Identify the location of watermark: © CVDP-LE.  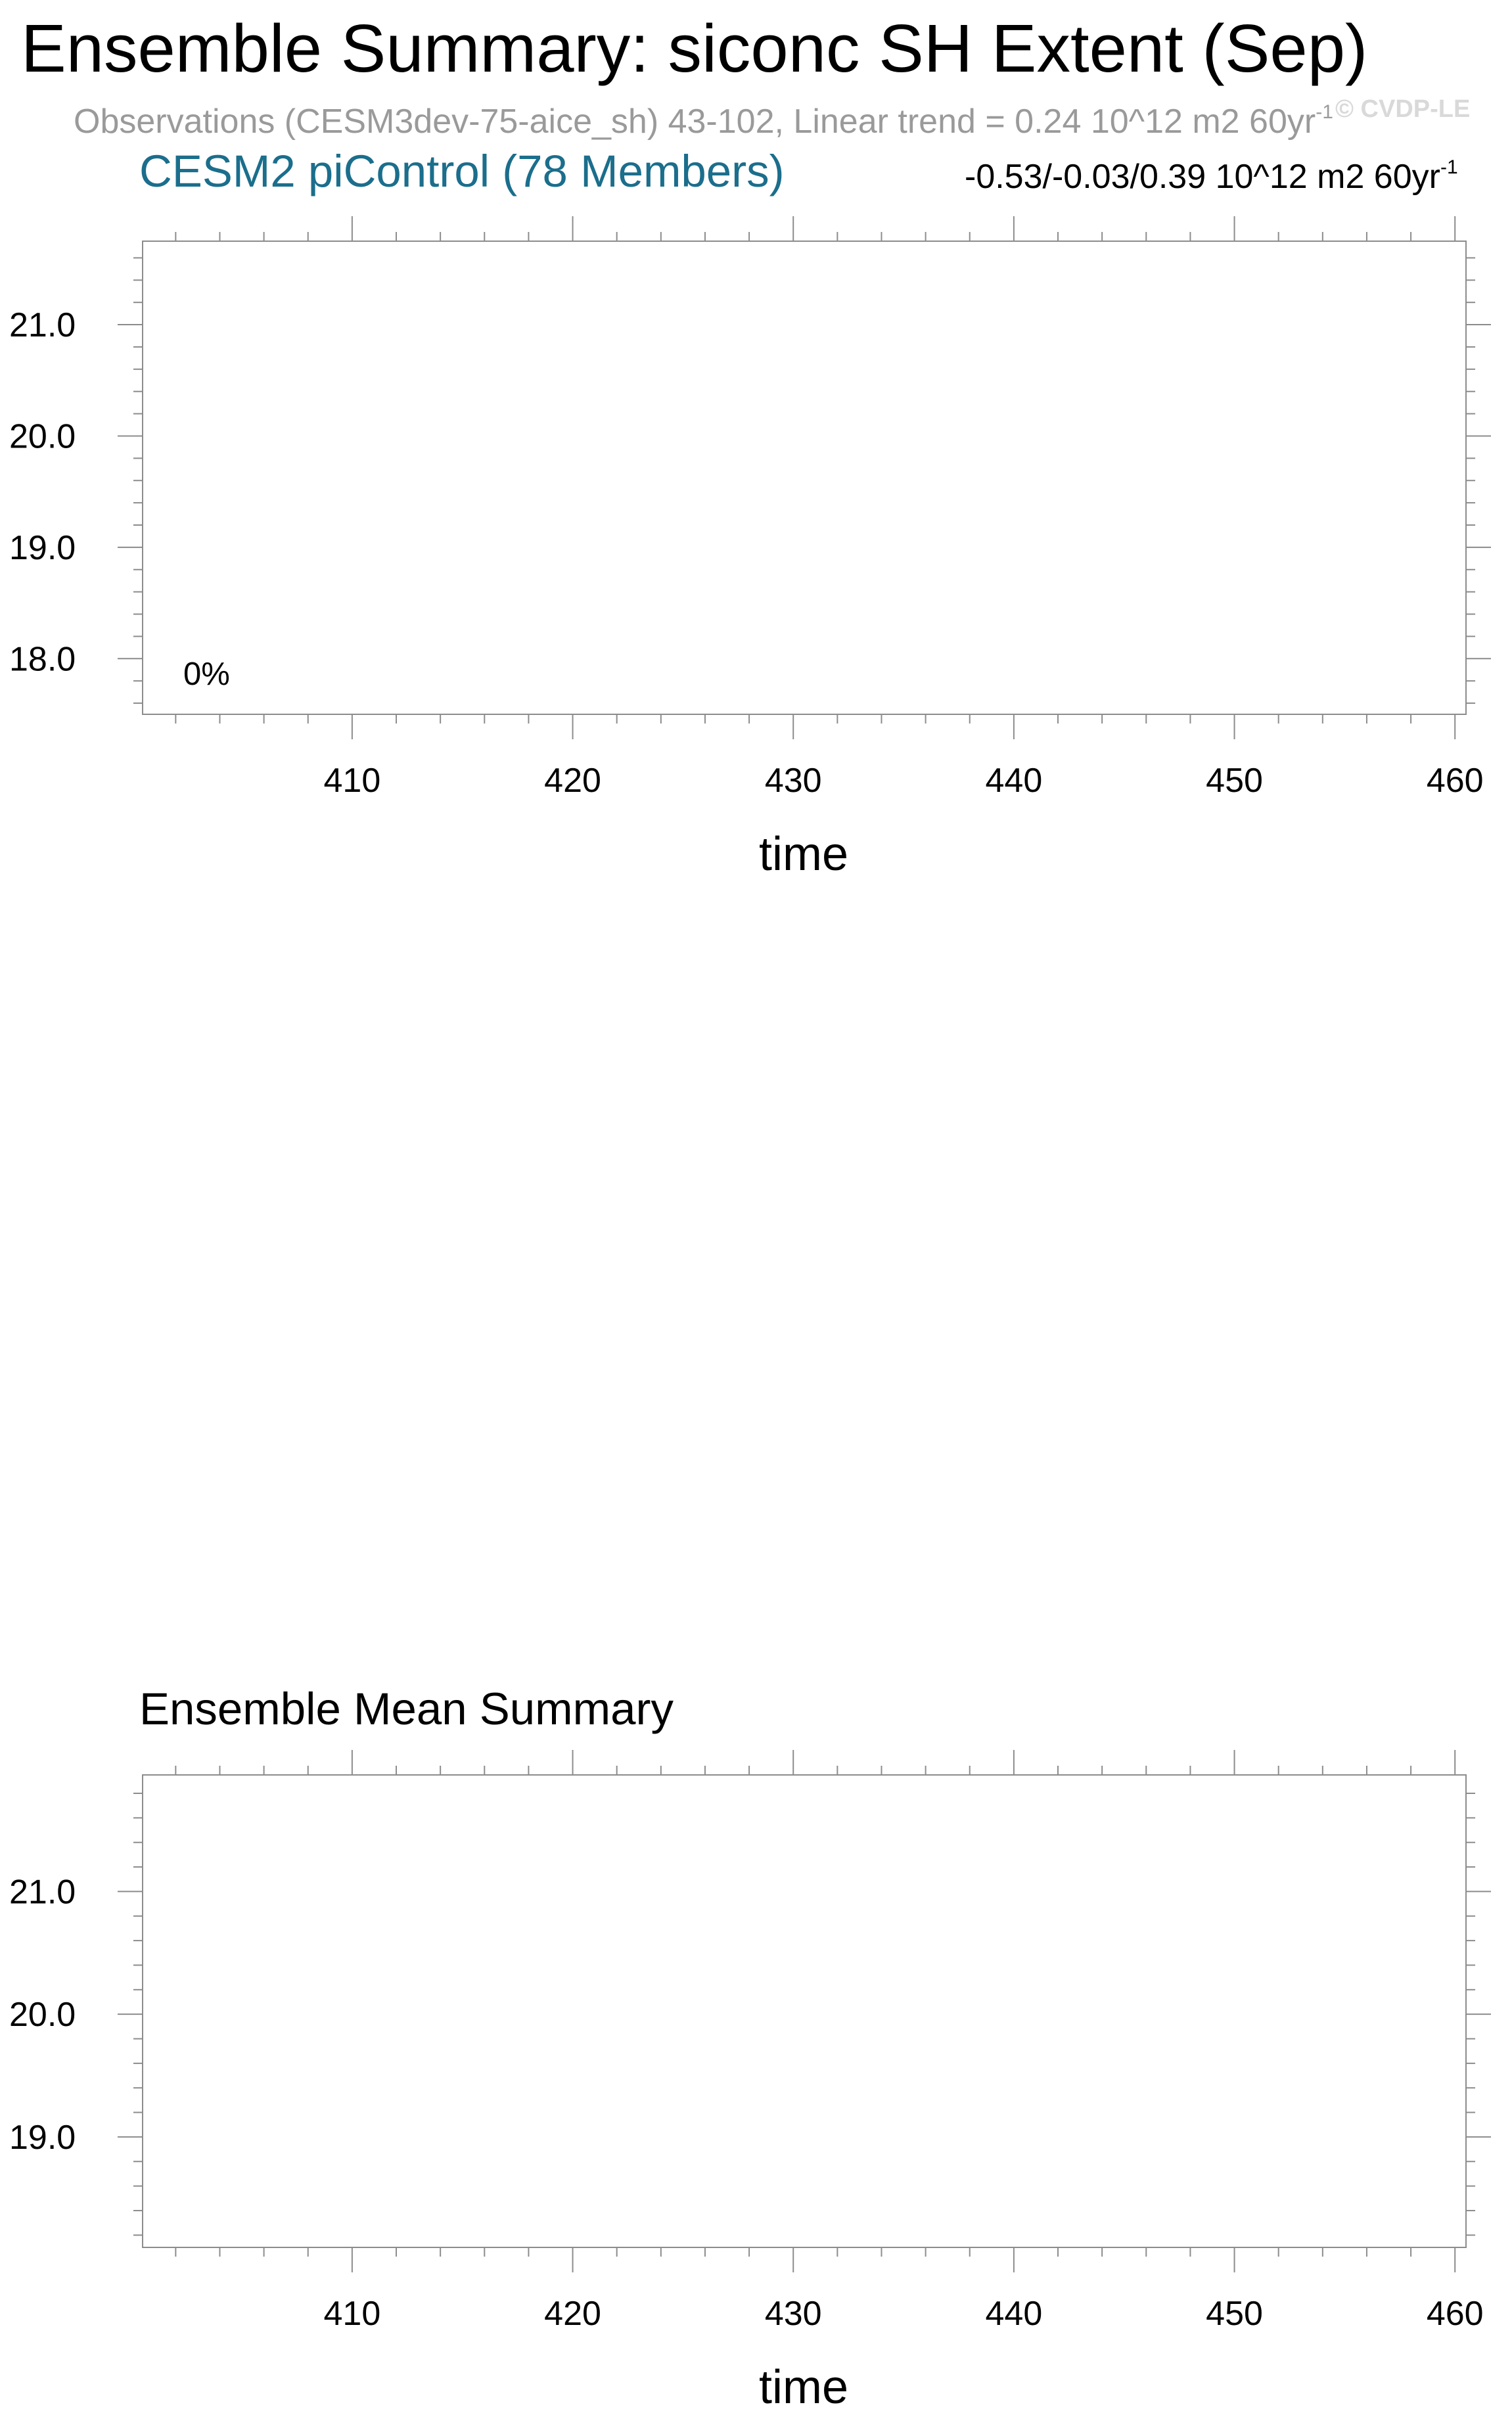
(1403, 109).